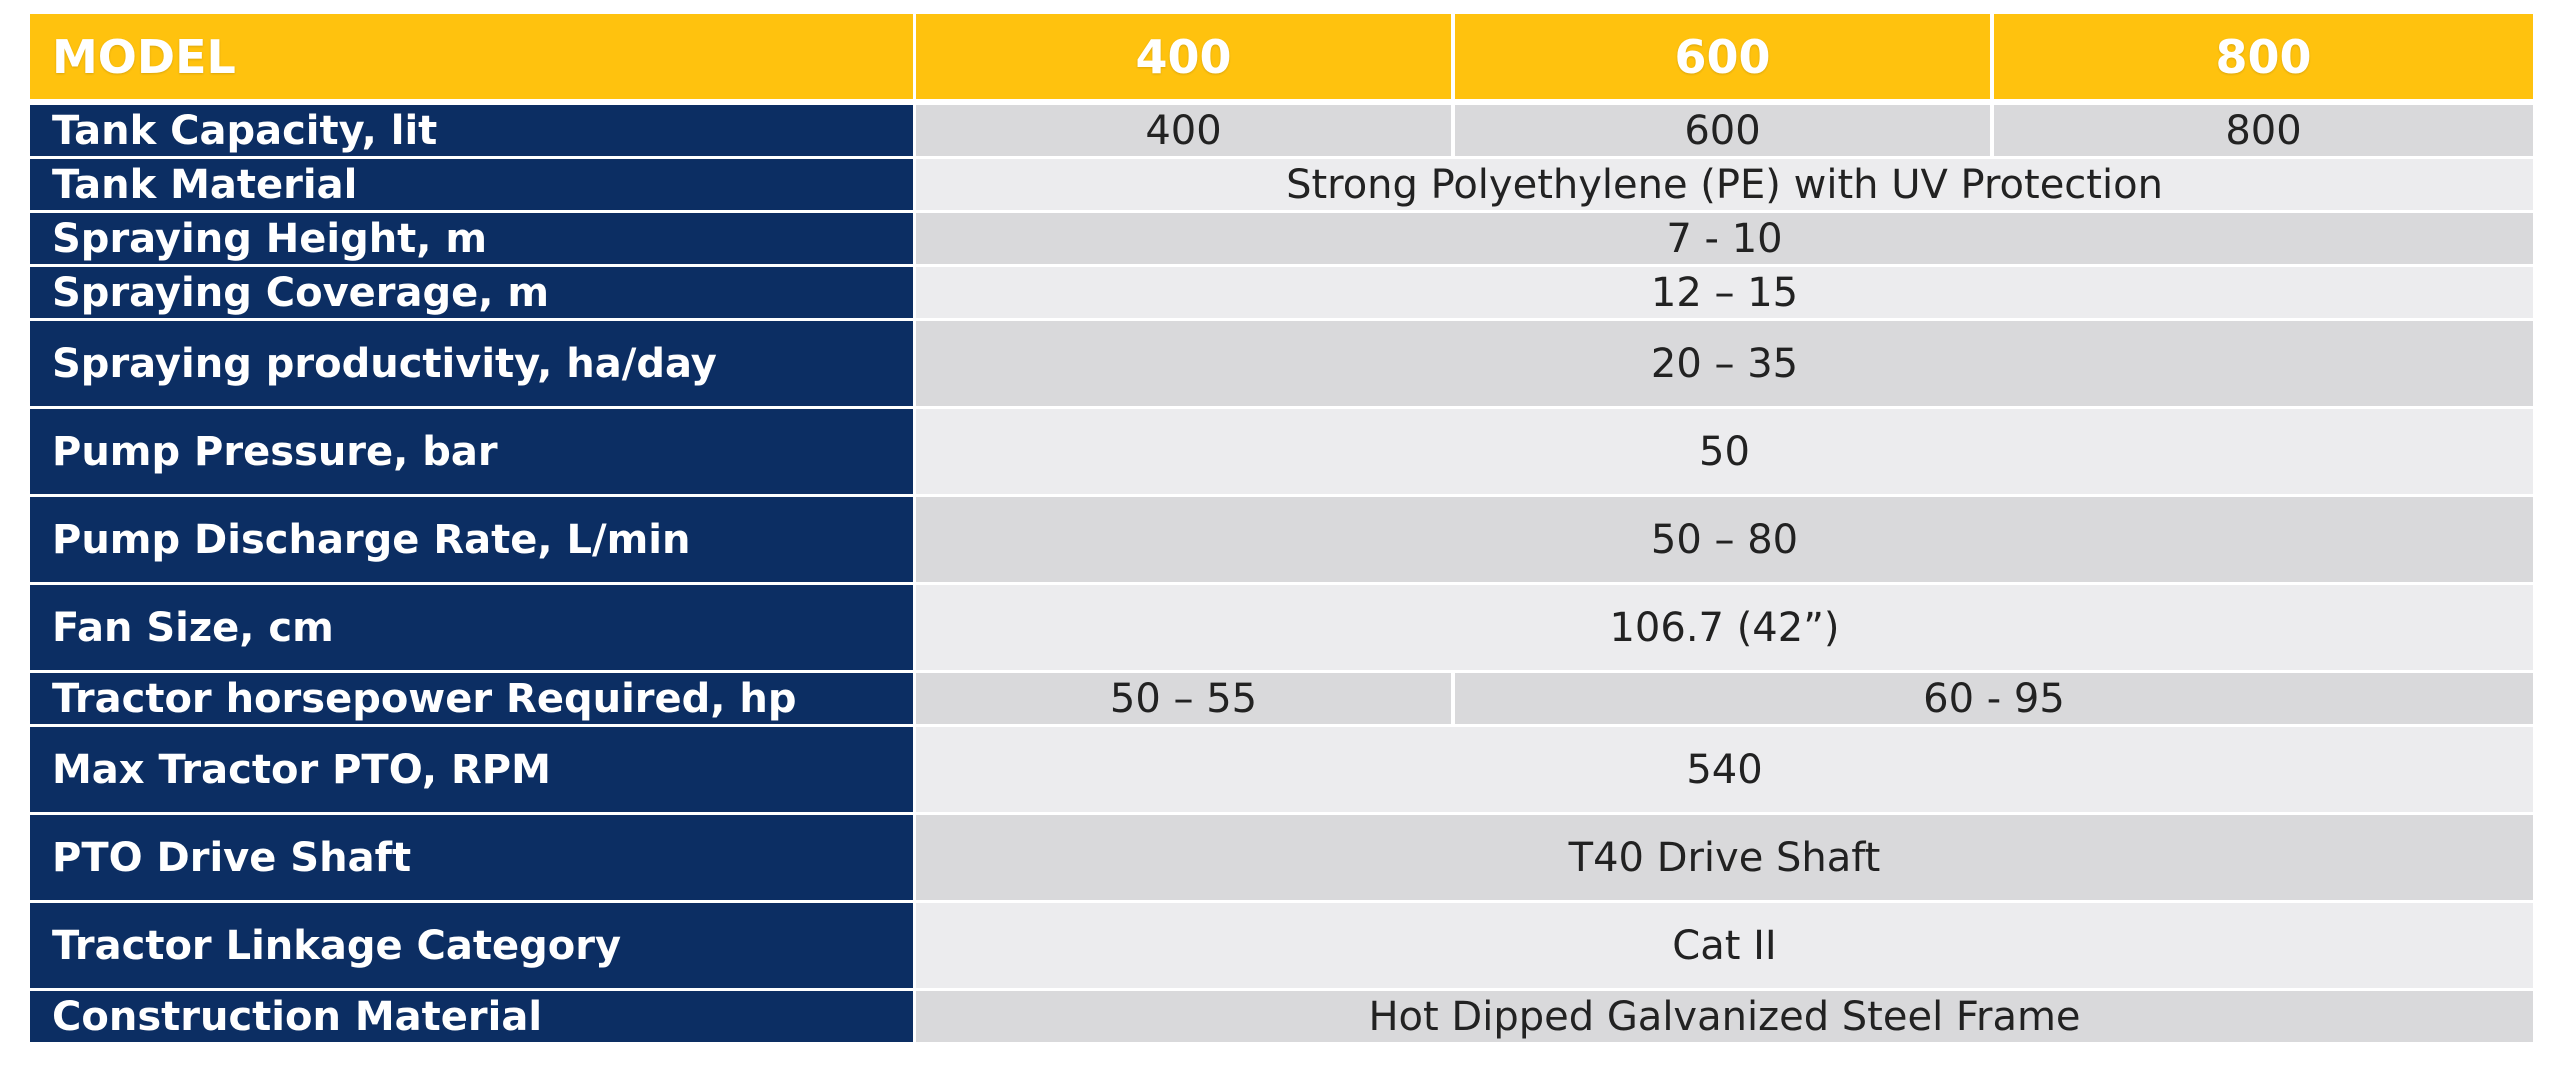  I want to click on cell-pump-discharge-rate: 50 – 80, so click(1724, 541).